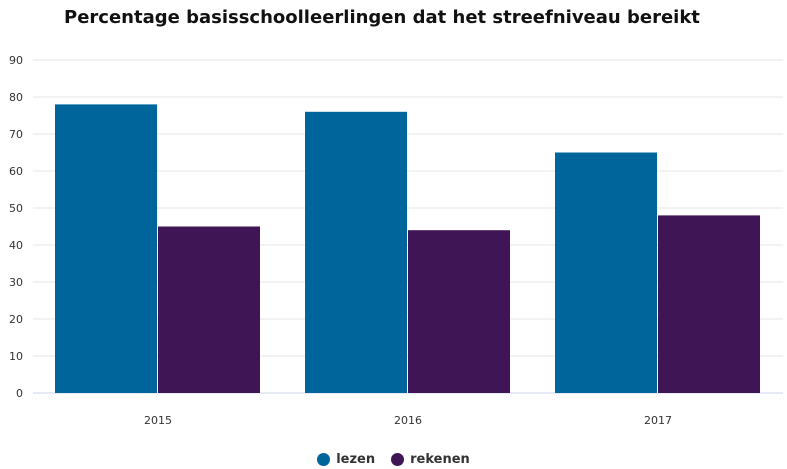 This screenshot has width=787, height=469. Describe the element at coordinates (158, 420) in the screenshot. I see `x-tick-label: 2015` at that location.